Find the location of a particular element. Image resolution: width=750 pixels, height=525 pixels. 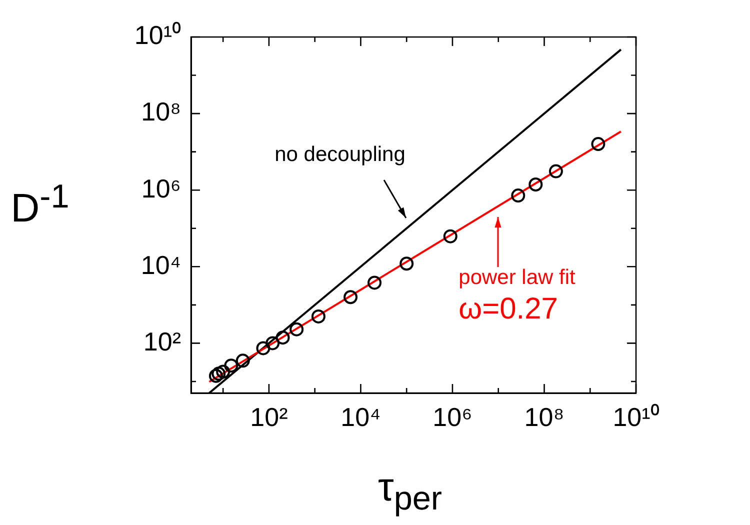

x-tick-label: 10¹⁰ is located at coordinates (636, 417).